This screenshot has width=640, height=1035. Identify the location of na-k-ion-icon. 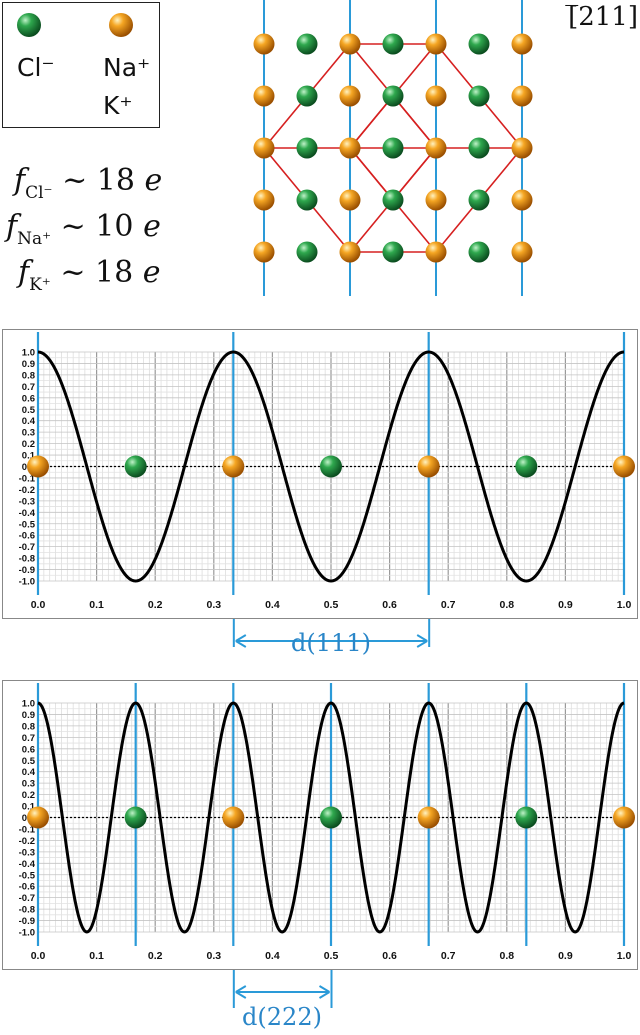
(121, 25).